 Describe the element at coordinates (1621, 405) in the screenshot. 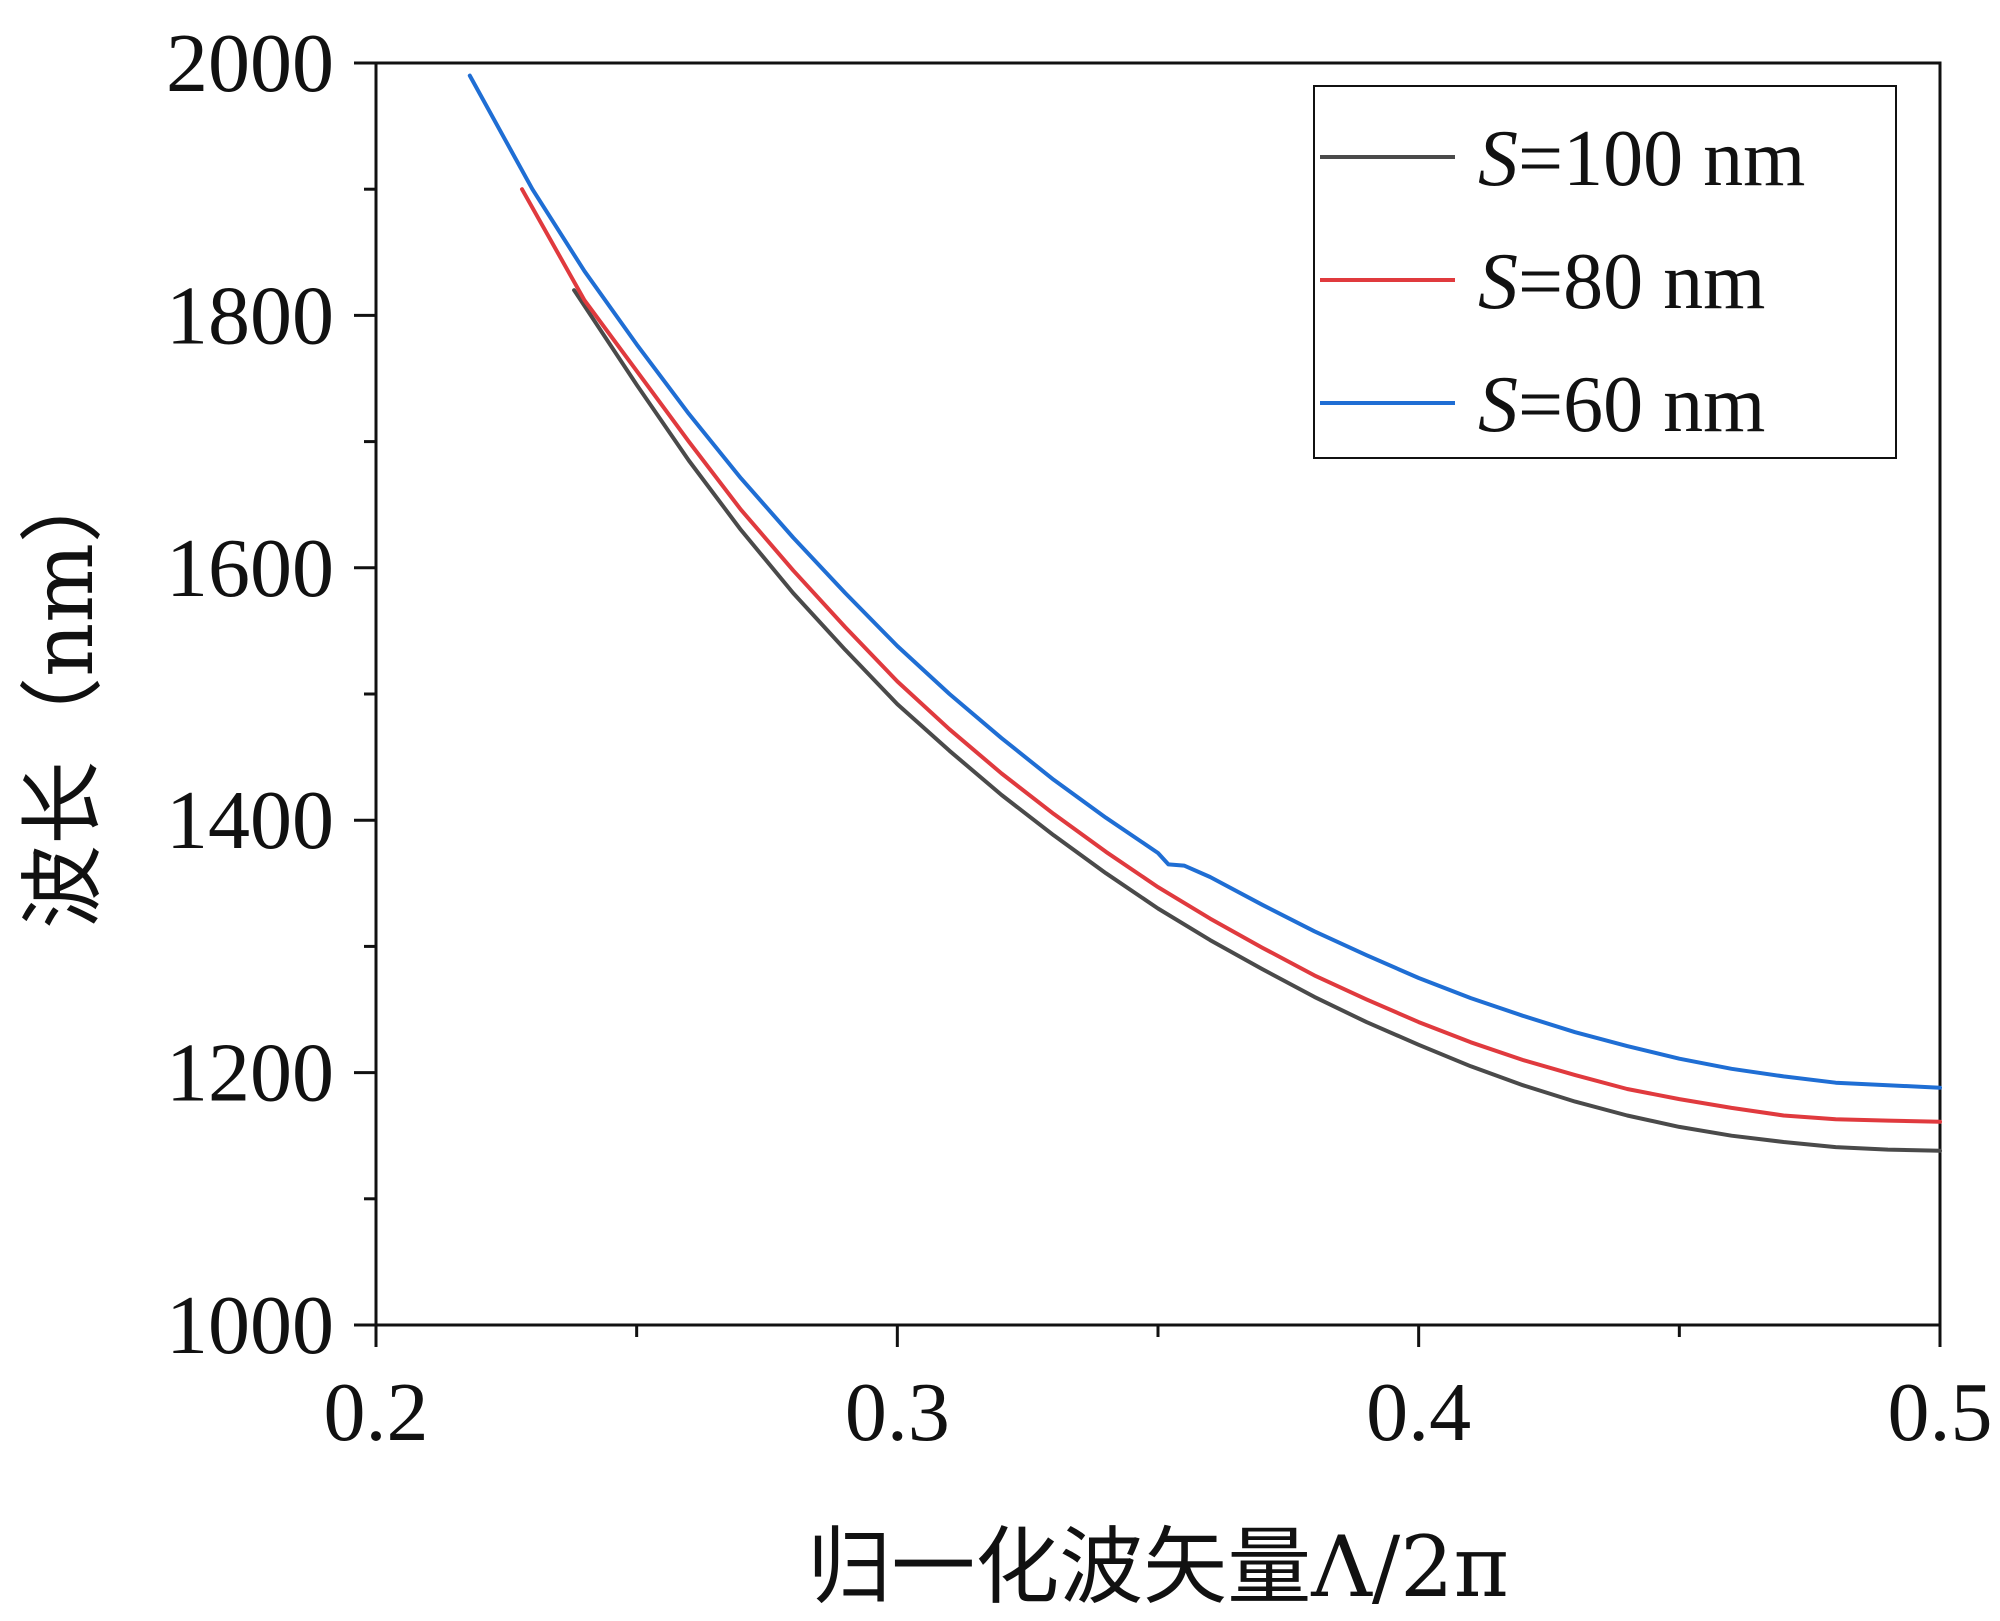

I see `legend-label-2: S=60 nm` at that location.